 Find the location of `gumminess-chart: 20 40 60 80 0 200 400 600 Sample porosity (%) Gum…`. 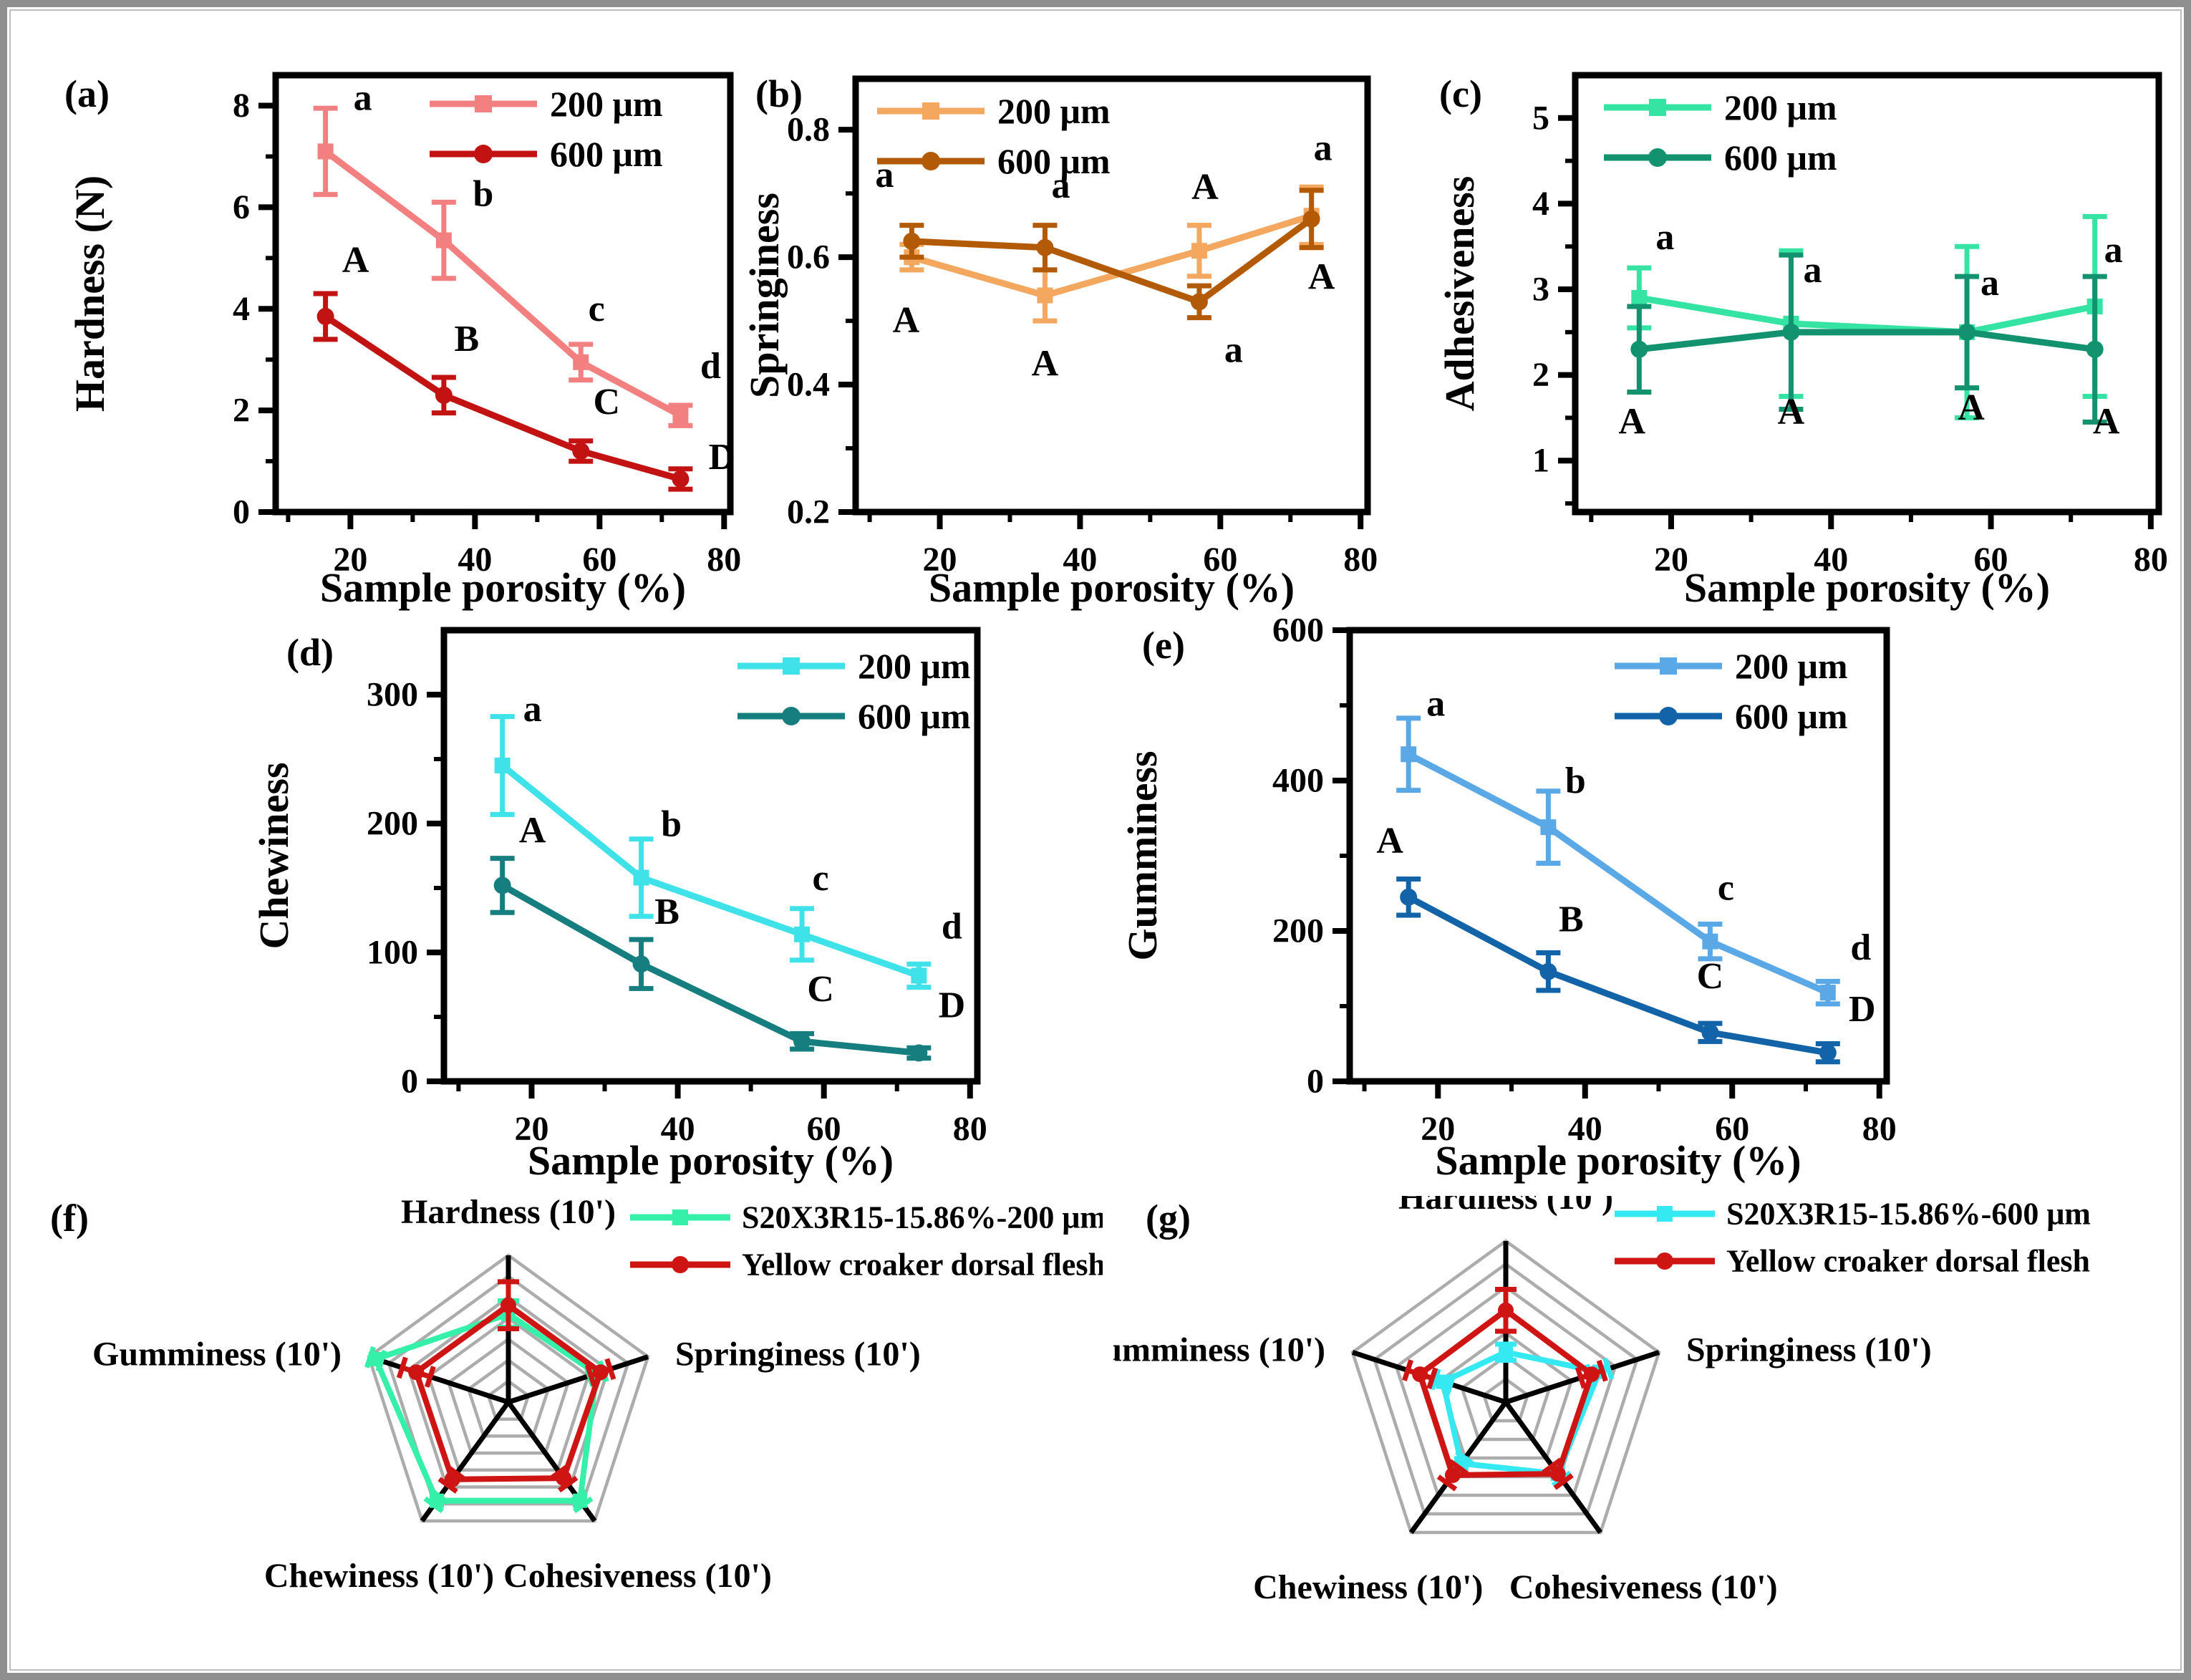

gumminess-chart: 20 40 60 80 0 200 400 600 Sample porosity (%) Gum… is located at coordinates (1534, 905).